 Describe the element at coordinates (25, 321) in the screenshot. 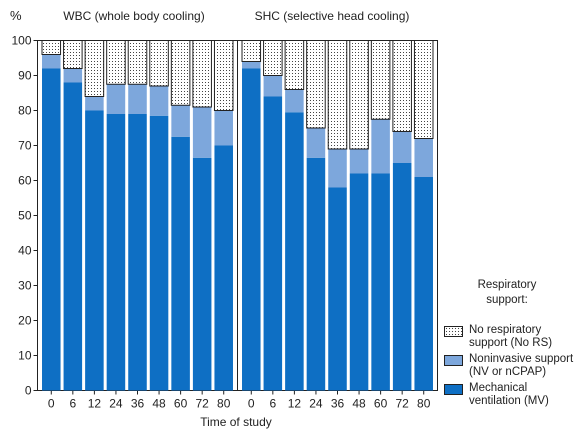

I see `y-tick-label: 20` at that location.